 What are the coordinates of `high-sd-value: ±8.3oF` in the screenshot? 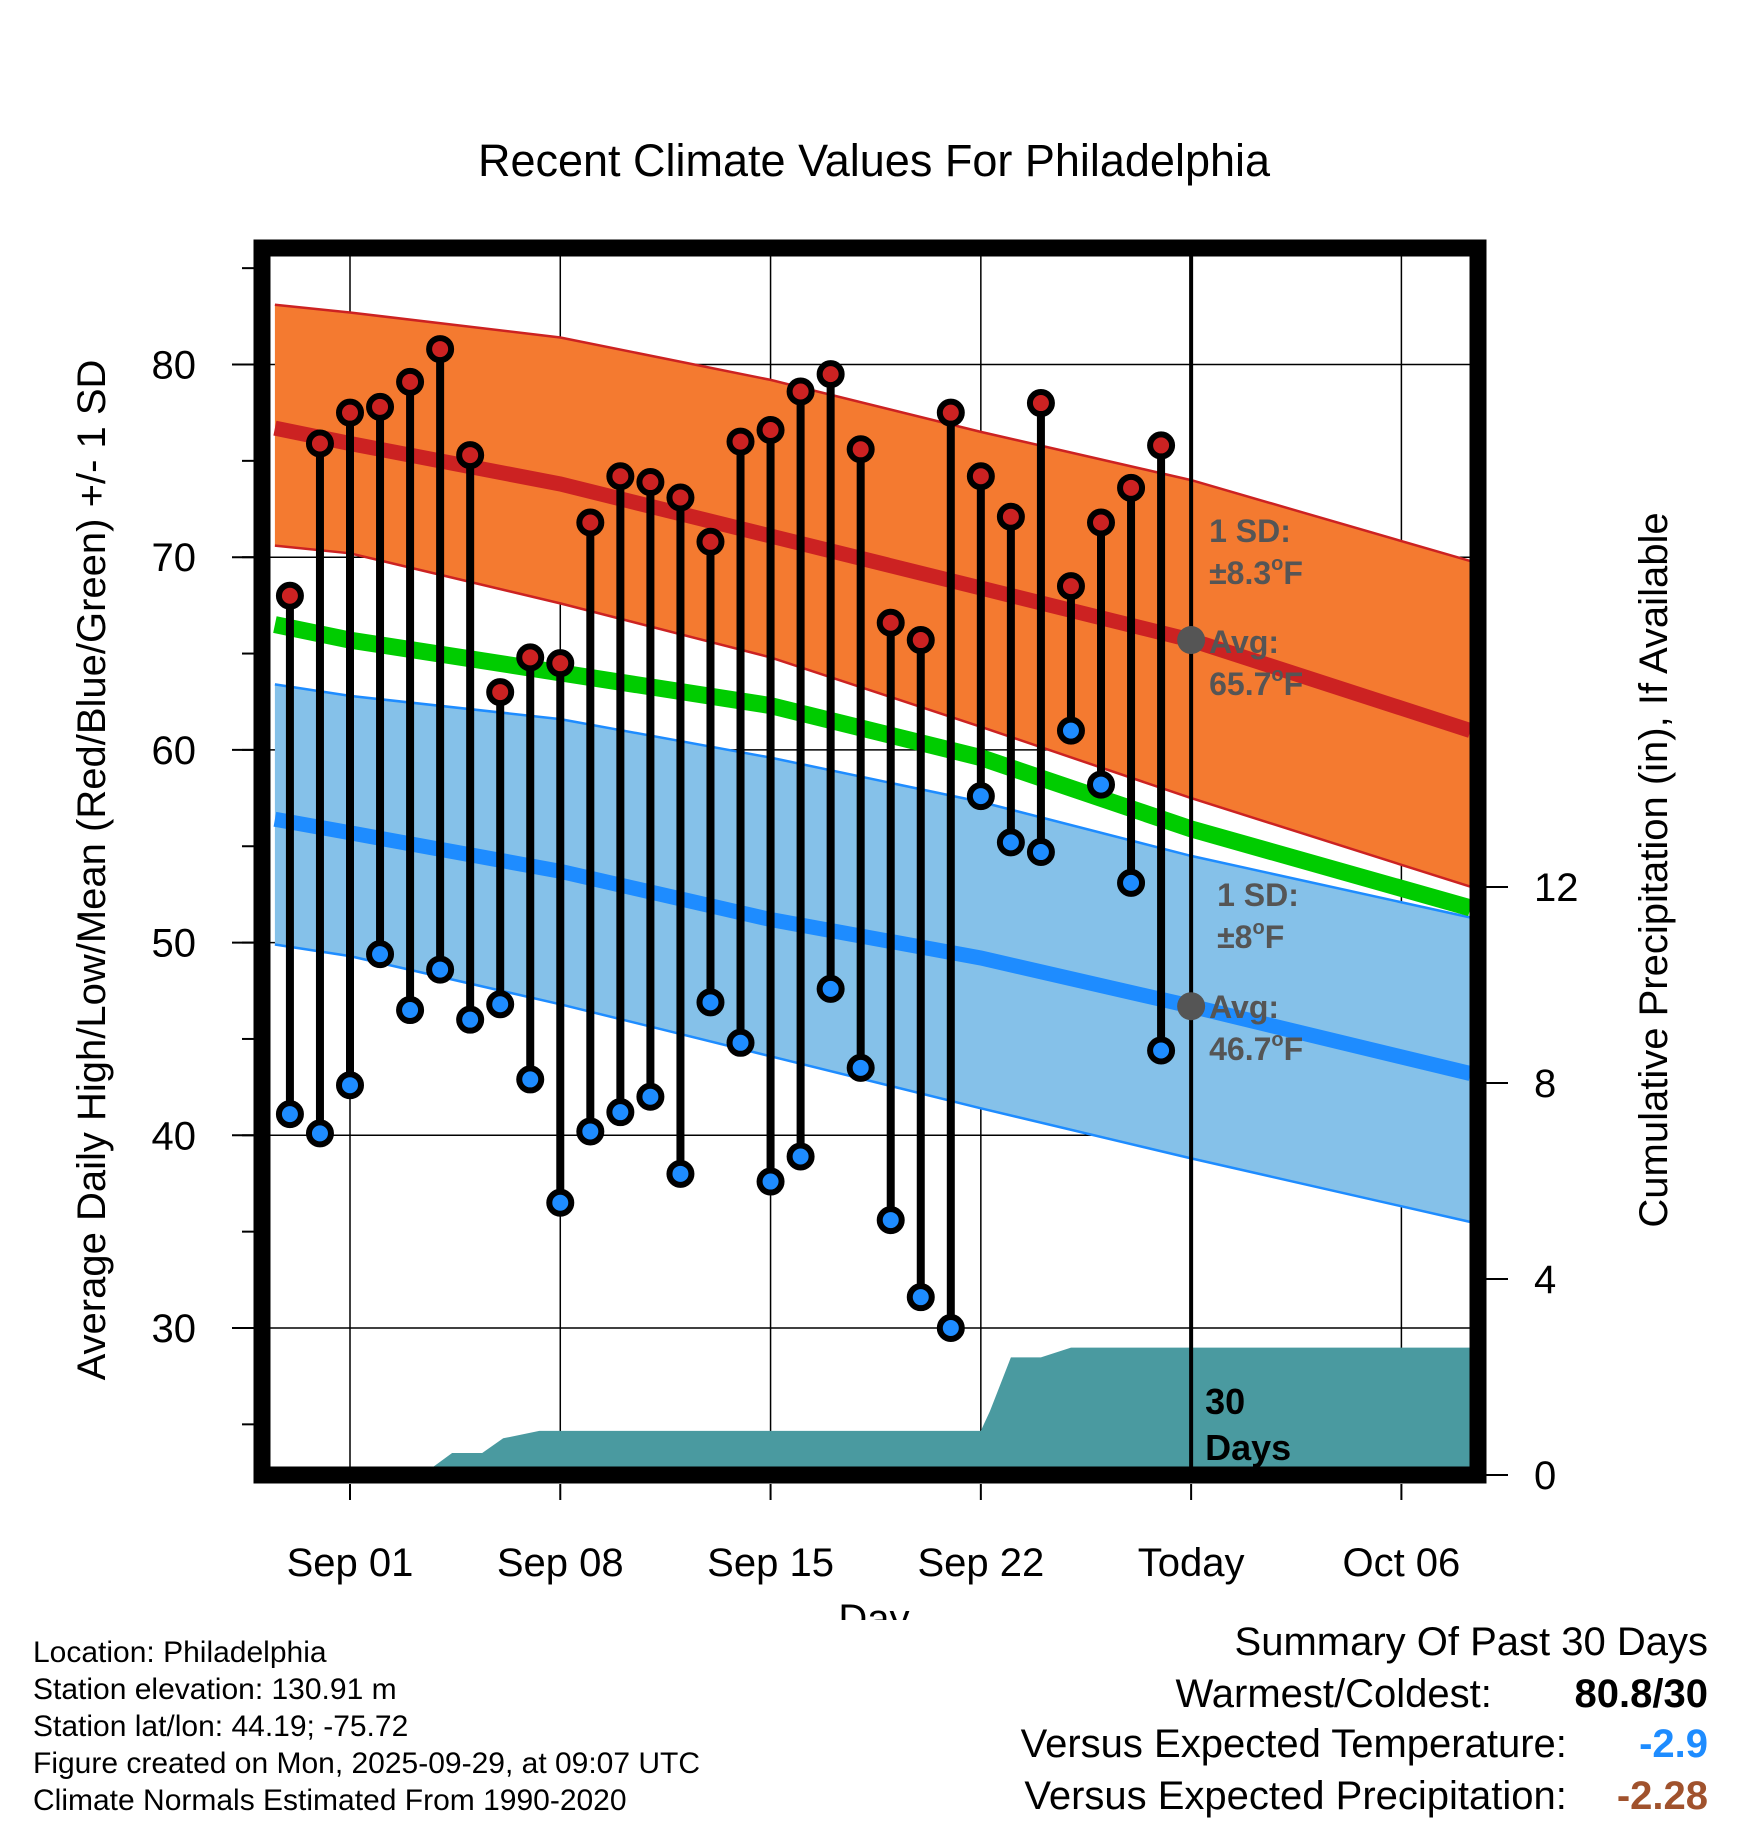 It's located at (1256, 572).